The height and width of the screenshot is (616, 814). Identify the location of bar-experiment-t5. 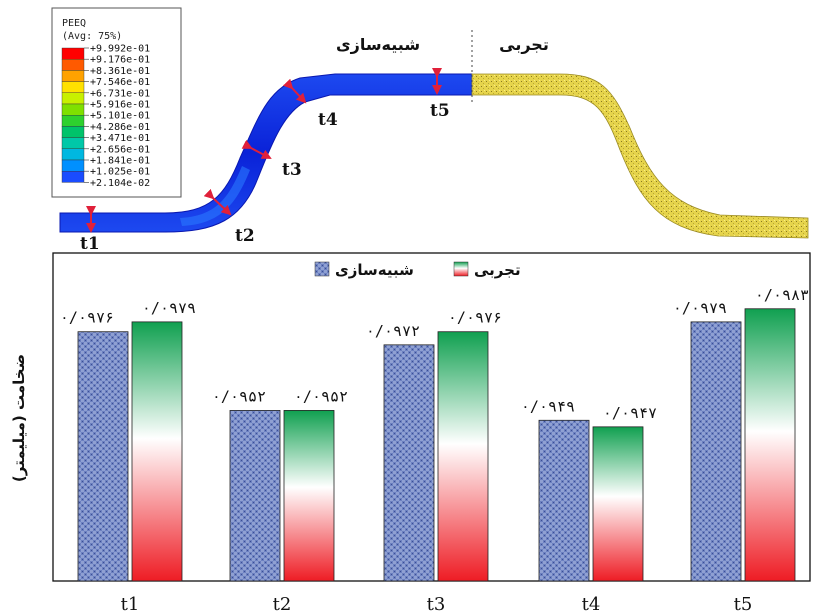
(770, 445).